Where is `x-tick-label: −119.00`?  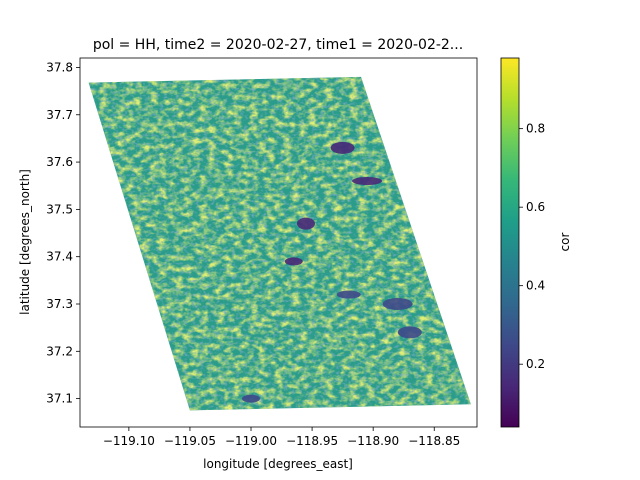
x-tick-label: −119.00 is located at coordinates (251, 441).